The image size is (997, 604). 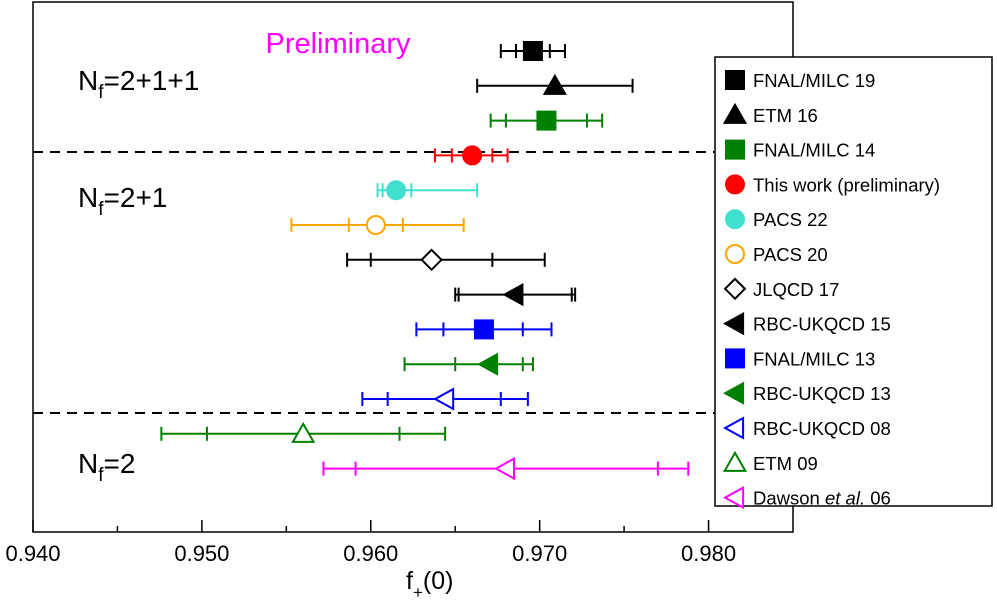 I want to click on preliminary-annotation: Preliminary, so click(x=338, y=44).